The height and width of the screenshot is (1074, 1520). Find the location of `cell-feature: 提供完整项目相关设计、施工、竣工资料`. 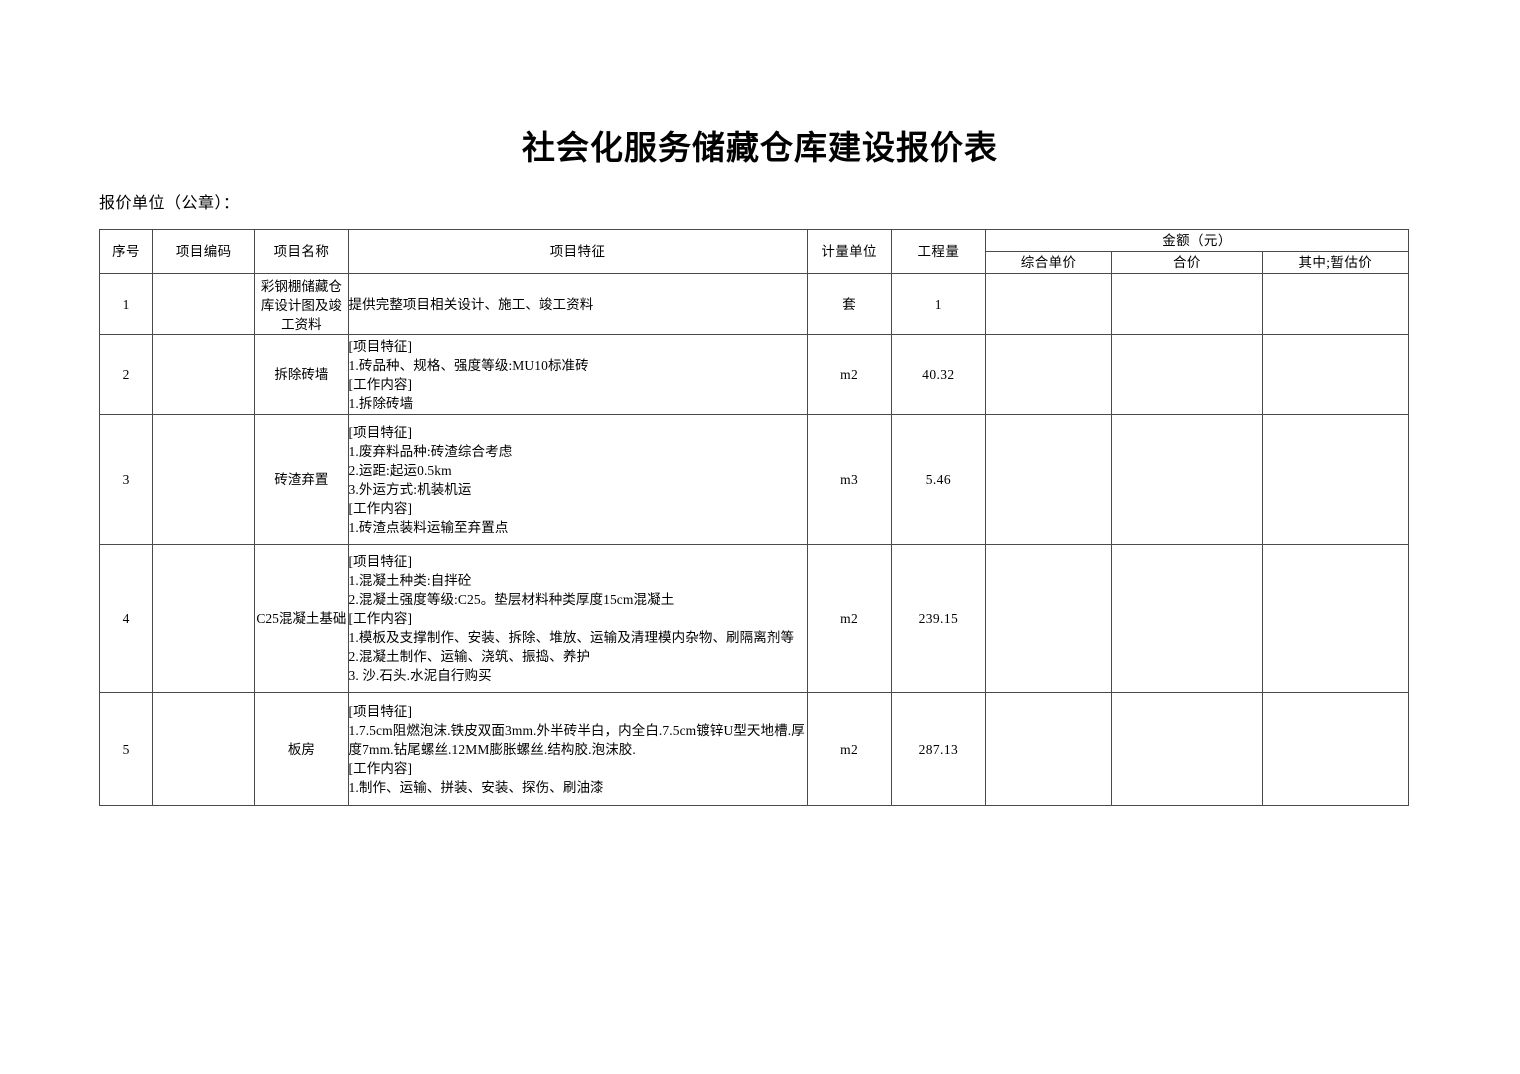

cell-feature: 提供完整项目相关设计、施工、竣工资料 is located at coordinates (577, 304).